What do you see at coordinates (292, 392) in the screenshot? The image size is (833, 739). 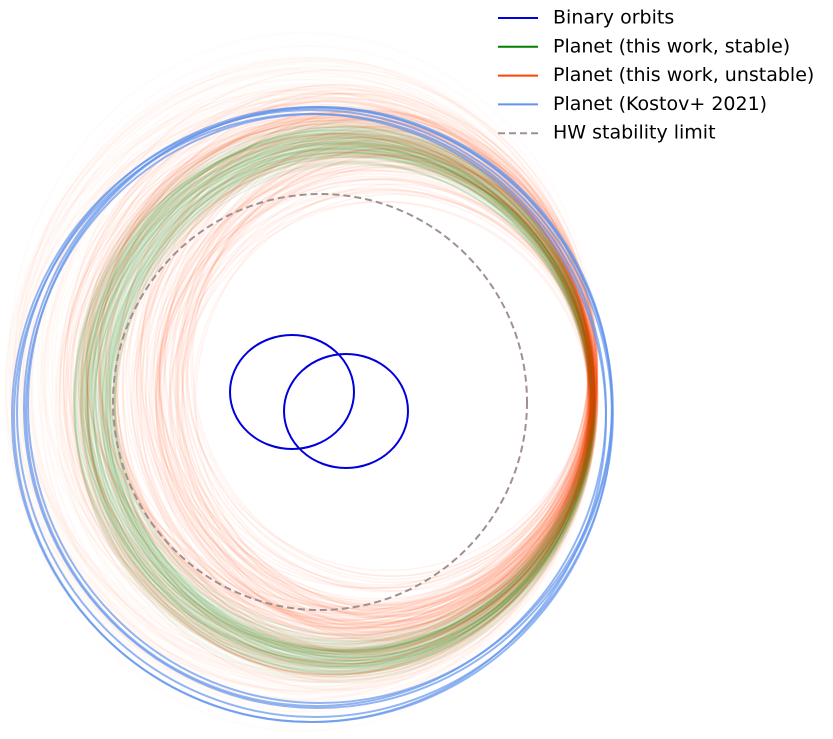 I see `binary-orbit` at bounding box center [292, 392].